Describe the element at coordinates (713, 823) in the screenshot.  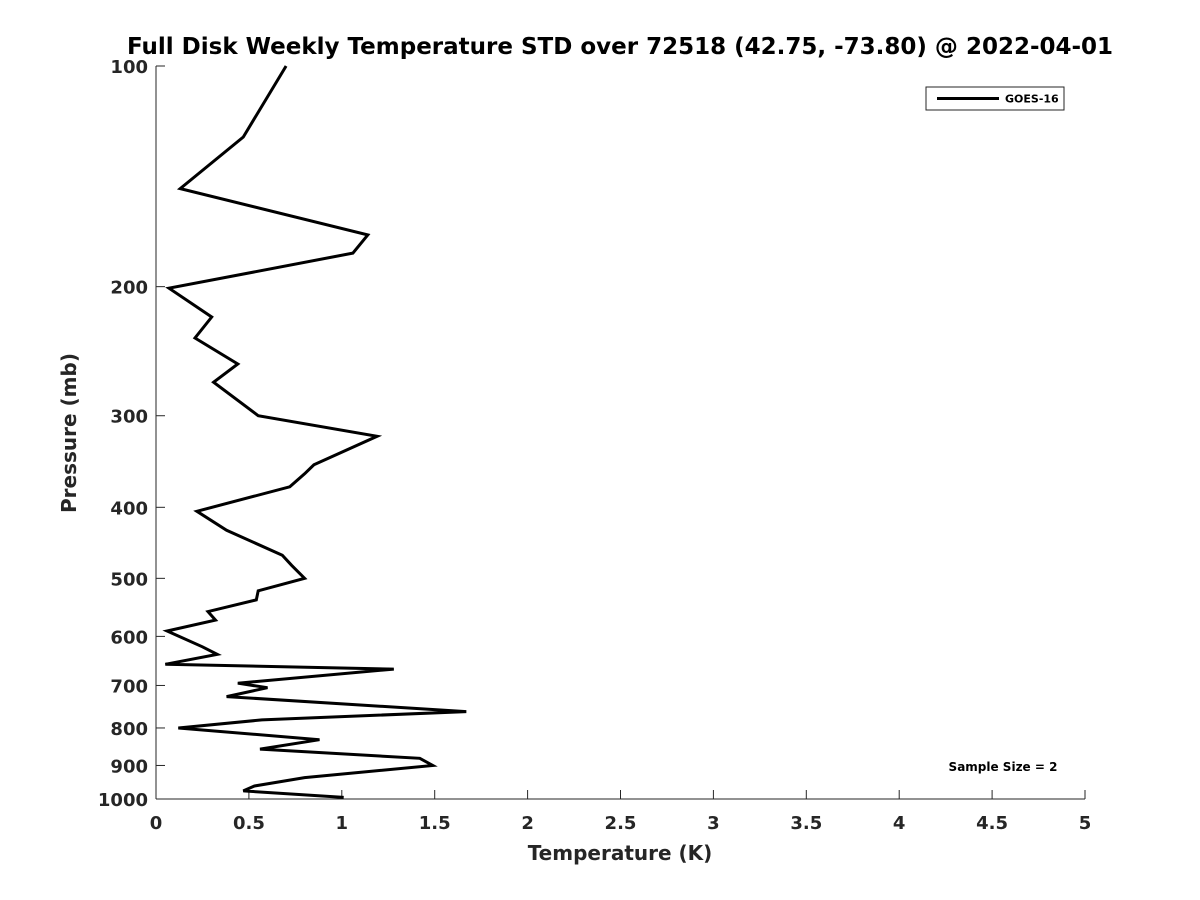
I see `x-tick-label: 3` at that location.